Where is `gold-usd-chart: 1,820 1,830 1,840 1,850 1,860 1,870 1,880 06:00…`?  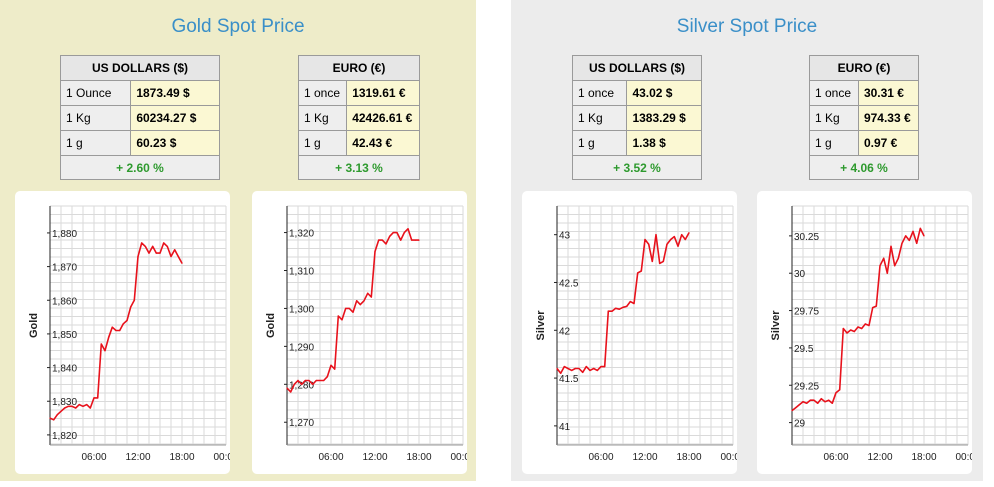 gold-usd-chart: 1,820 1,830 1,840 1,850 1,860 1,870 1,880 06:00… is located at coordinates (122, 332).